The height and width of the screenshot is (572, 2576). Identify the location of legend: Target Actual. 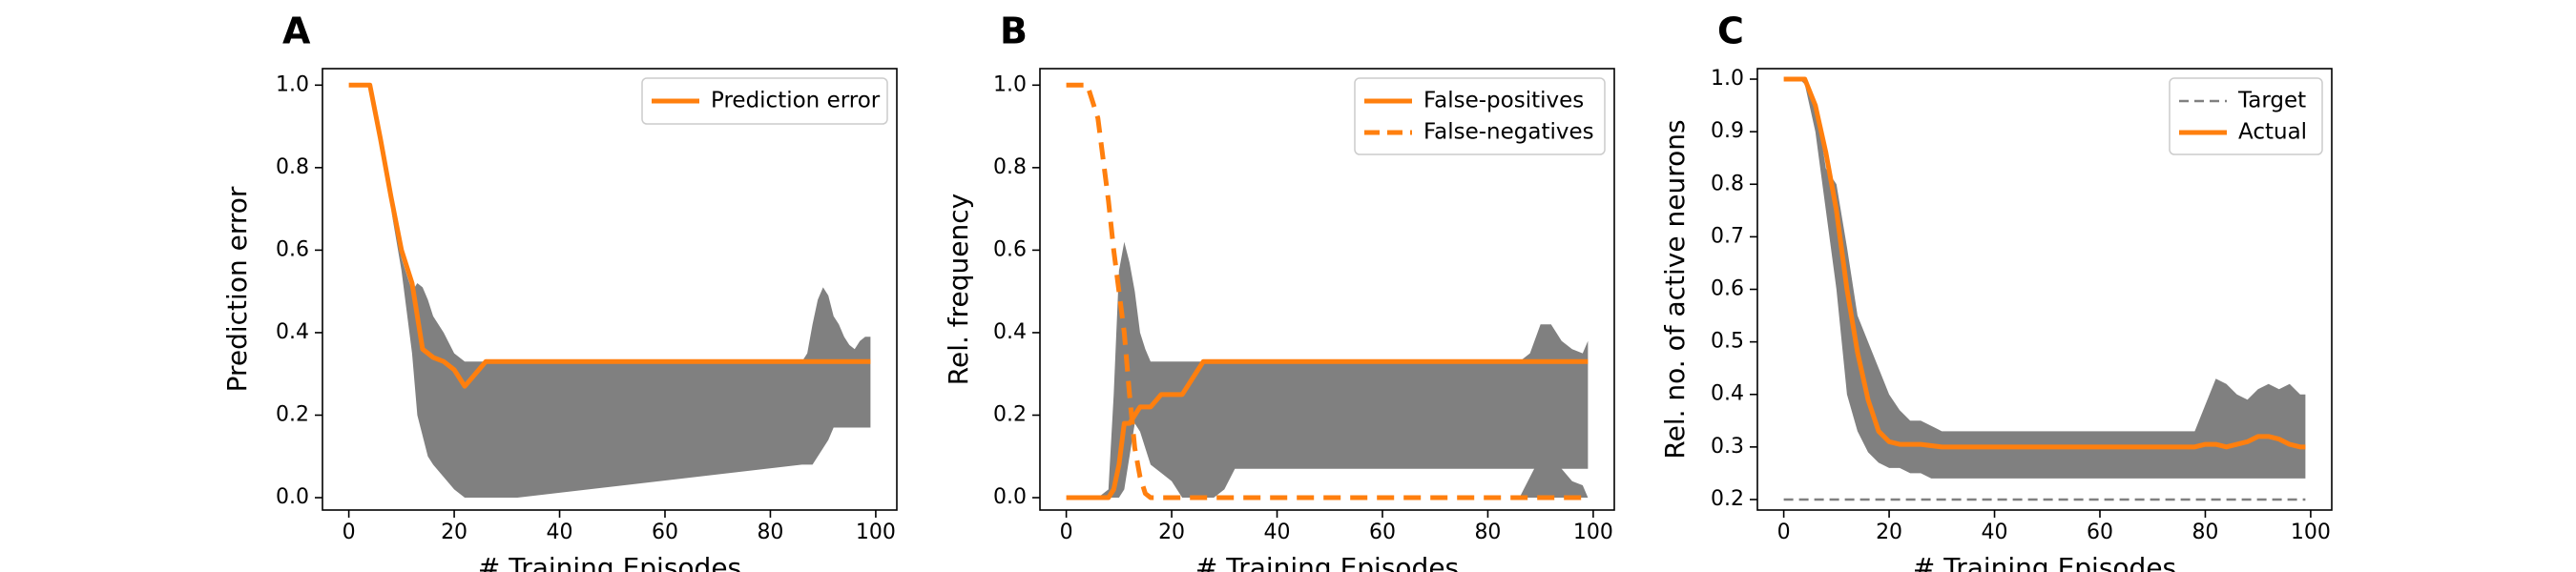
(2246, 116).